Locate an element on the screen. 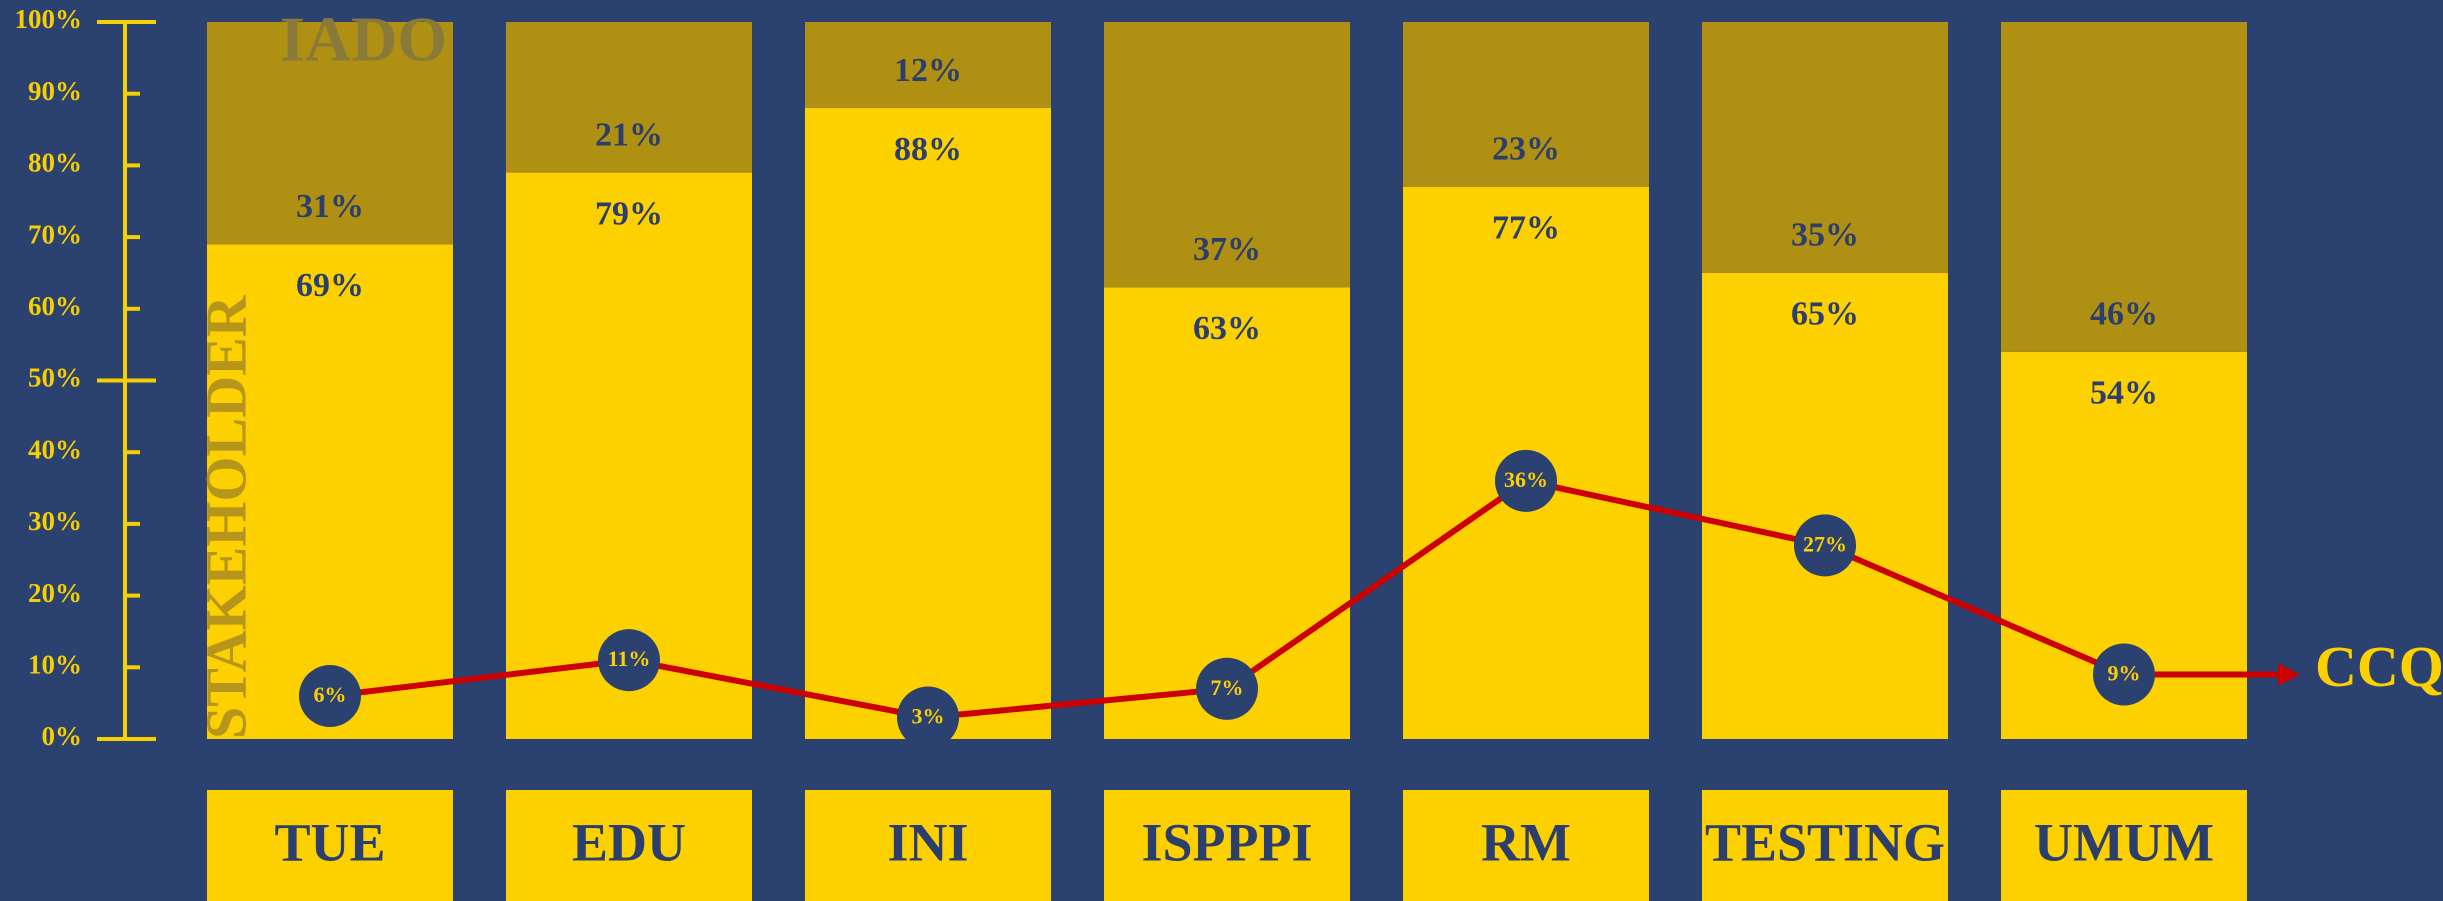 This screenshot has width=2443, height=901. y-tick-label: 60% is located at coordinates (55, 306).